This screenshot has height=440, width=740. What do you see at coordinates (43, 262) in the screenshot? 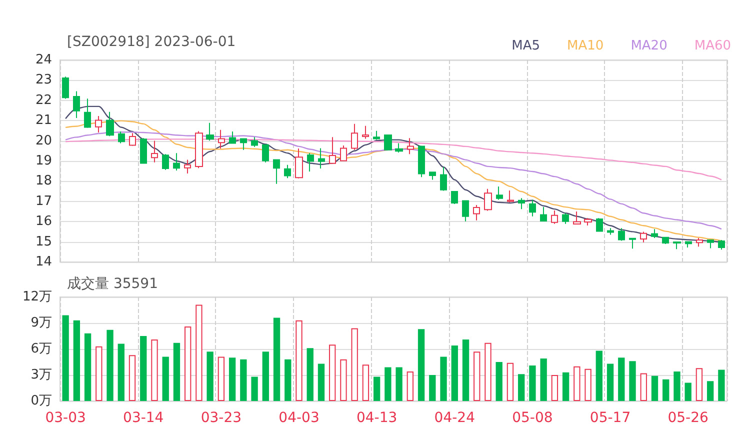
I see `y-tick-label: 14` at bounding box center [43, 262].